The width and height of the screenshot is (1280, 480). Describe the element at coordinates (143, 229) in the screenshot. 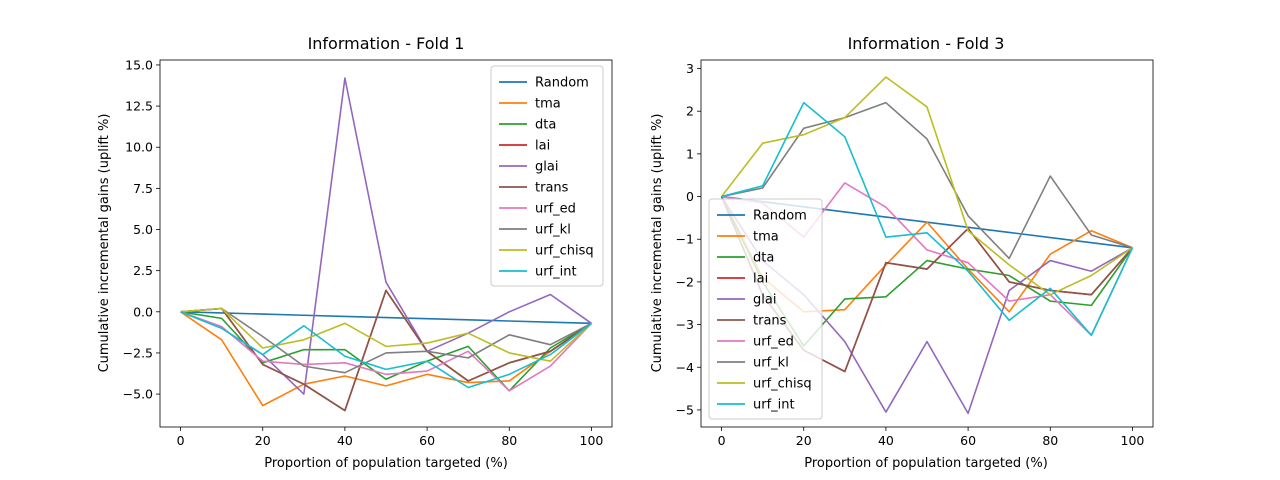

I see `y-tick-label: 5.0` at that location.